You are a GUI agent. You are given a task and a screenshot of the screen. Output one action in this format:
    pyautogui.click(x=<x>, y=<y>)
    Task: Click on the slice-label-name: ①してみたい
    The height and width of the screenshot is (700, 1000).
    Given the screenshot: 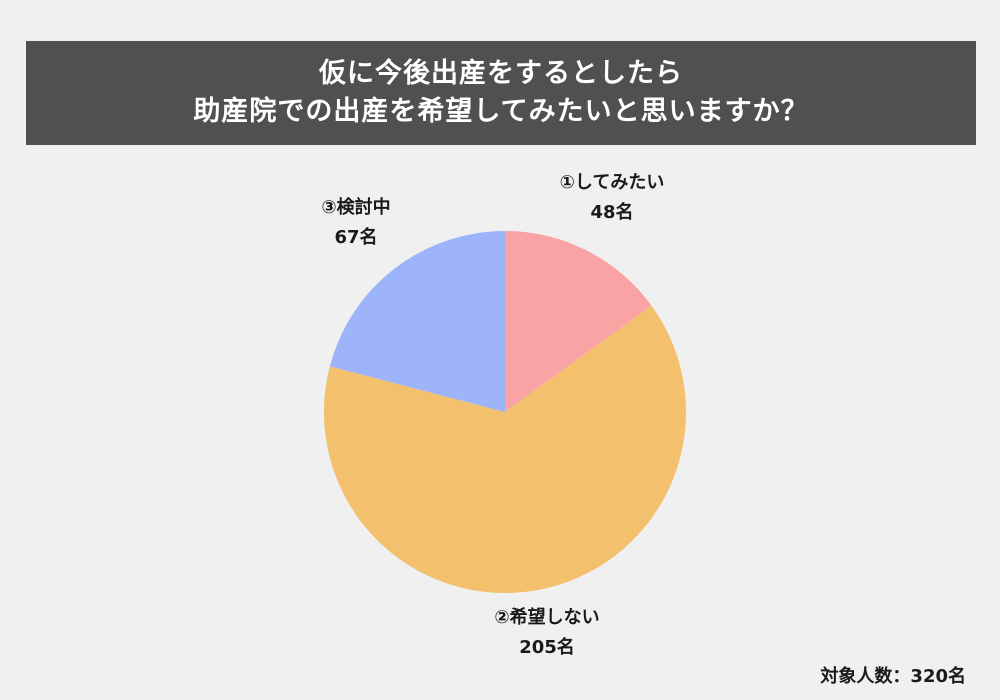 What is the action you would take?
    pyautogui.click(x=612, y=182)
    